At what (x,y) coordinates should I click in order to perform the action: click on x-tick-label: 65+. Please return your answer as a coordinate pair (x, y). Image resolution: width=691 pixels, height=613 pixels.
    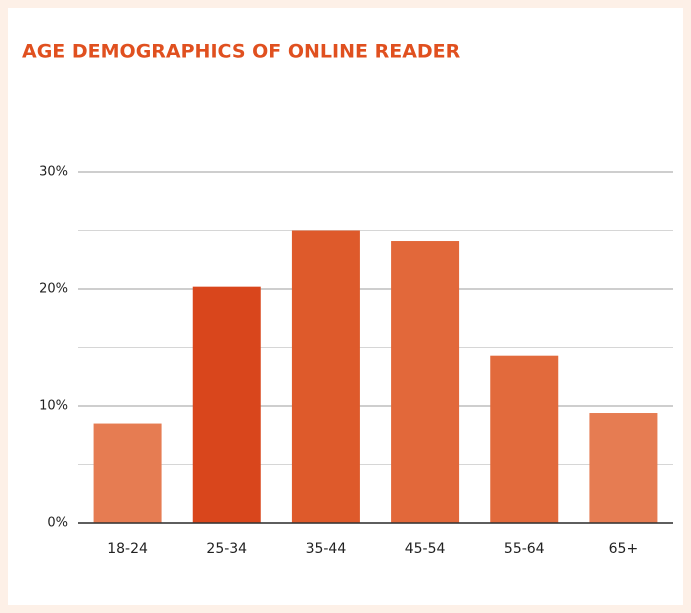
    Looking at the image, I should click on (624, 549).